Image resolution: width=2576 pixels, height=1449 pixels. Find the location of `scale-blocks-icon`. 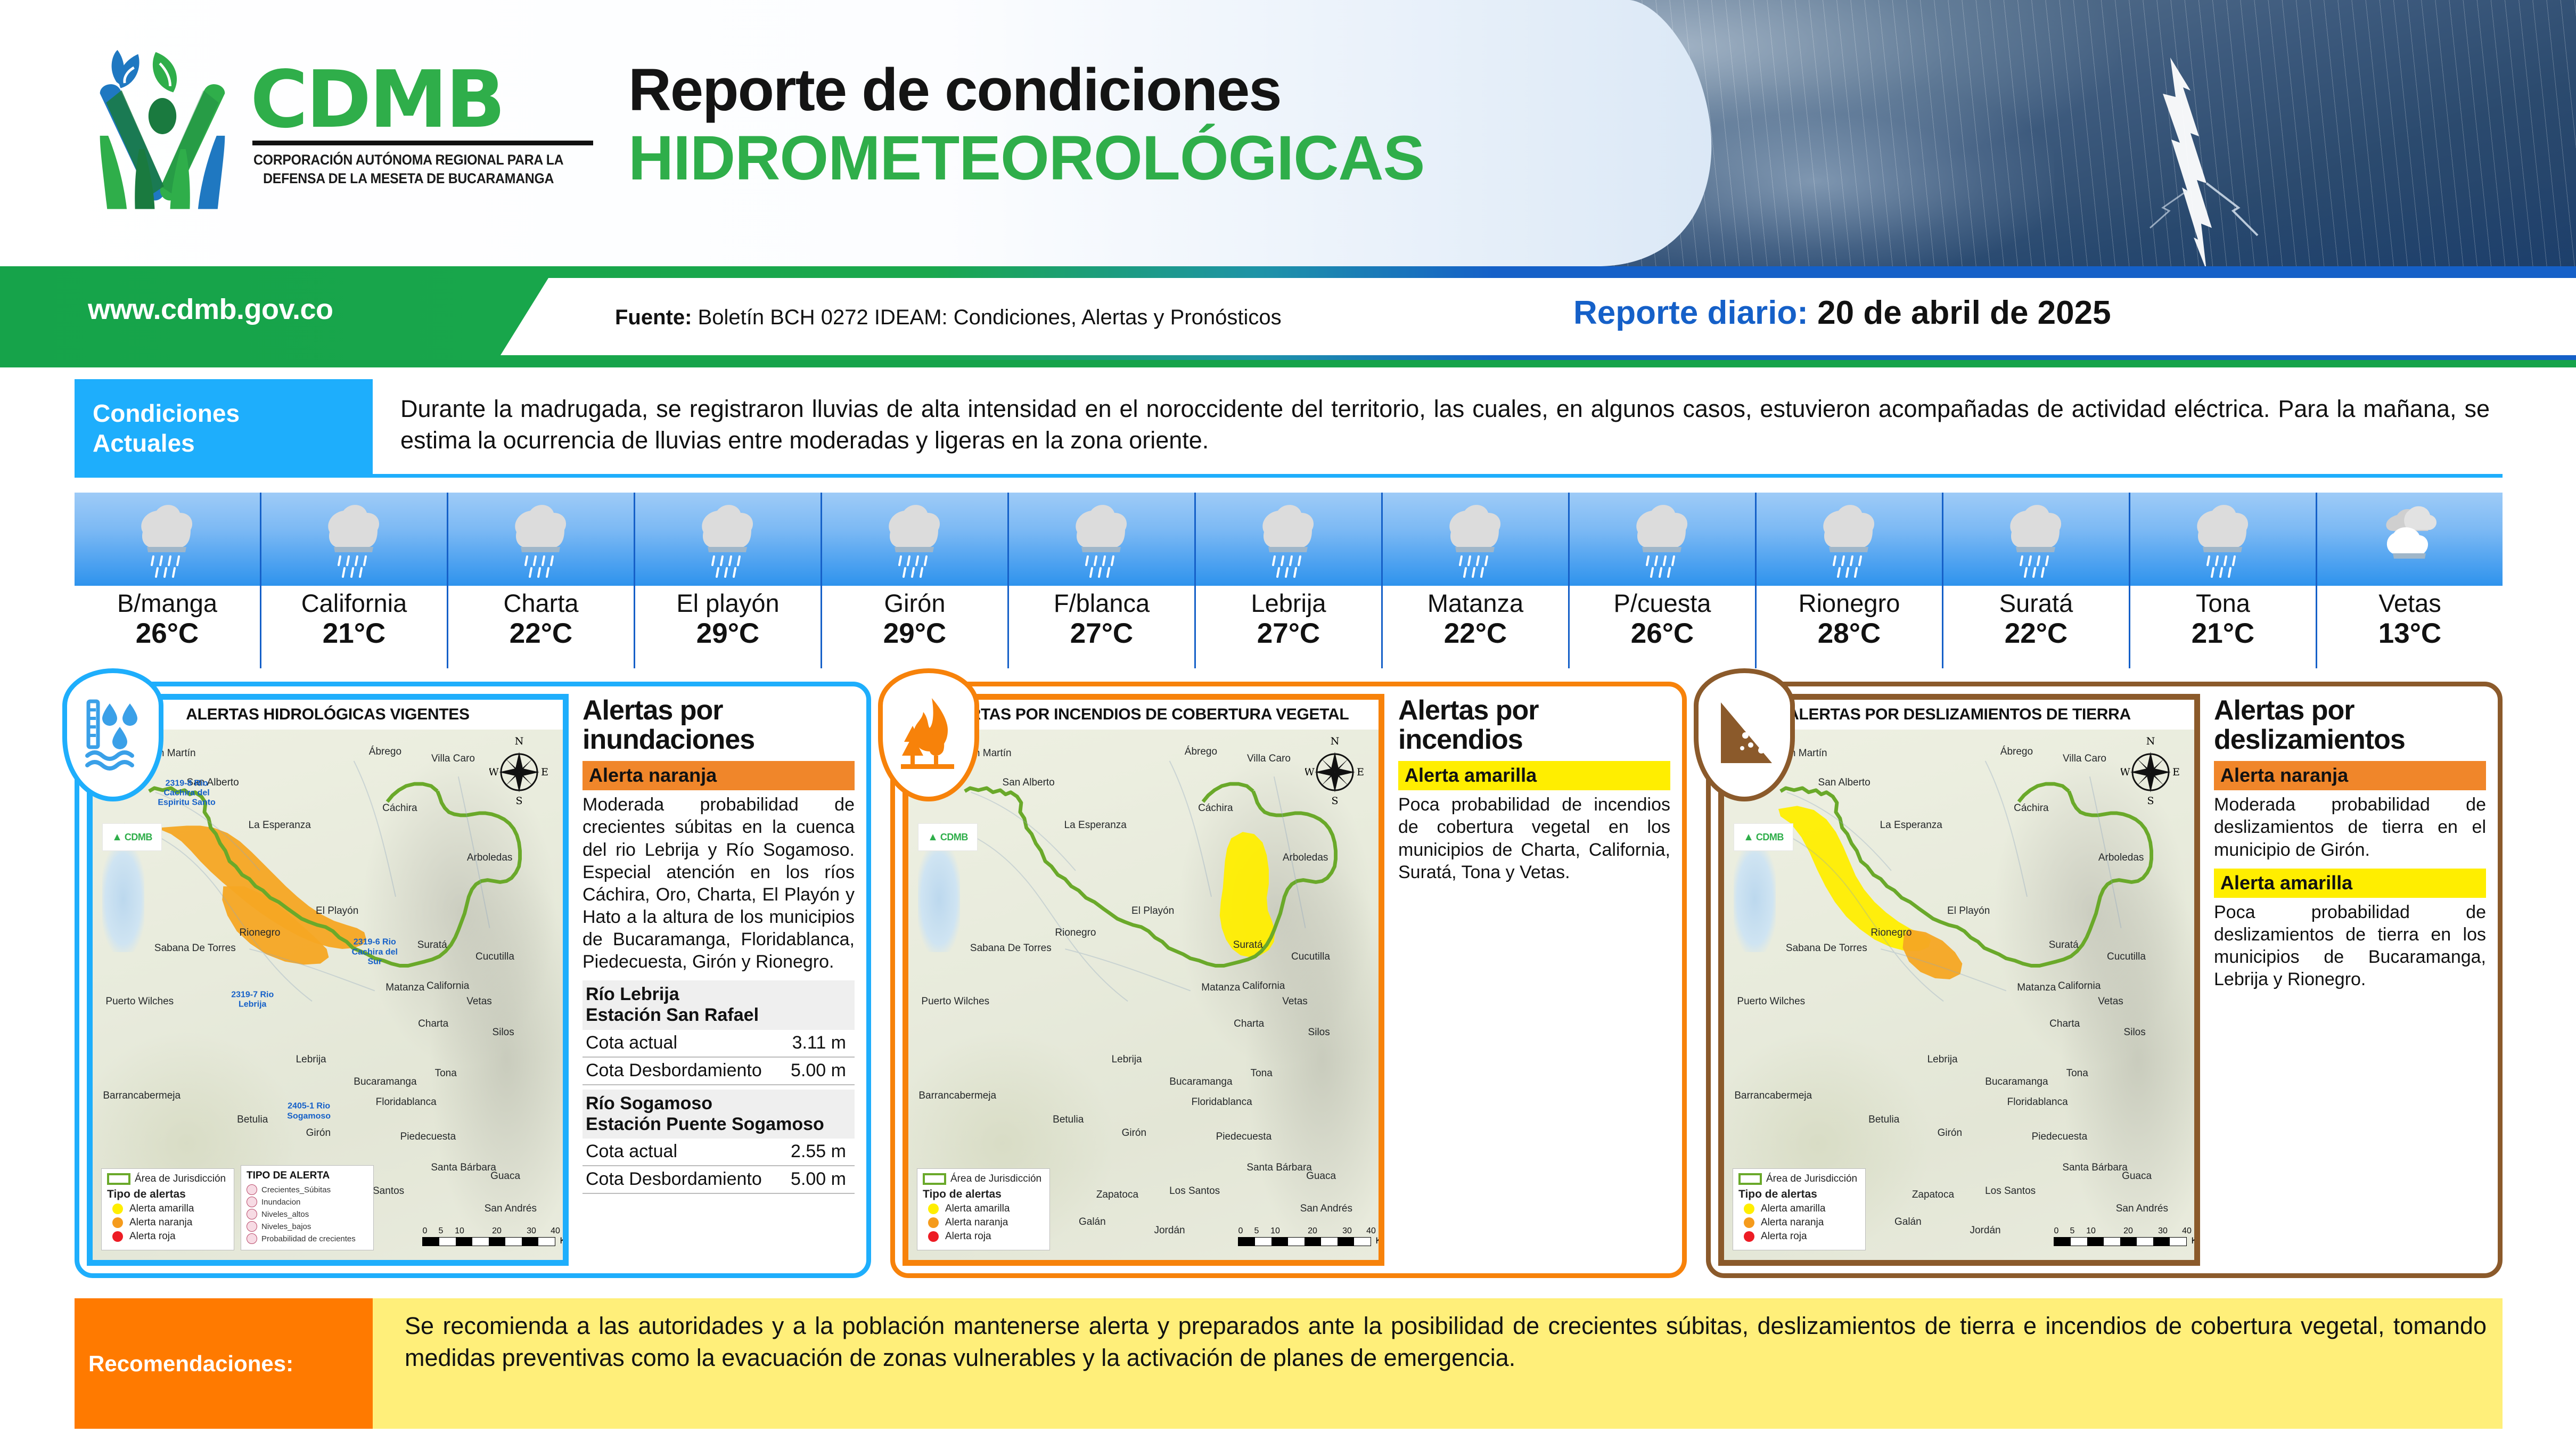

scale-blocks-icon is located at coordinates (2120, 1241).